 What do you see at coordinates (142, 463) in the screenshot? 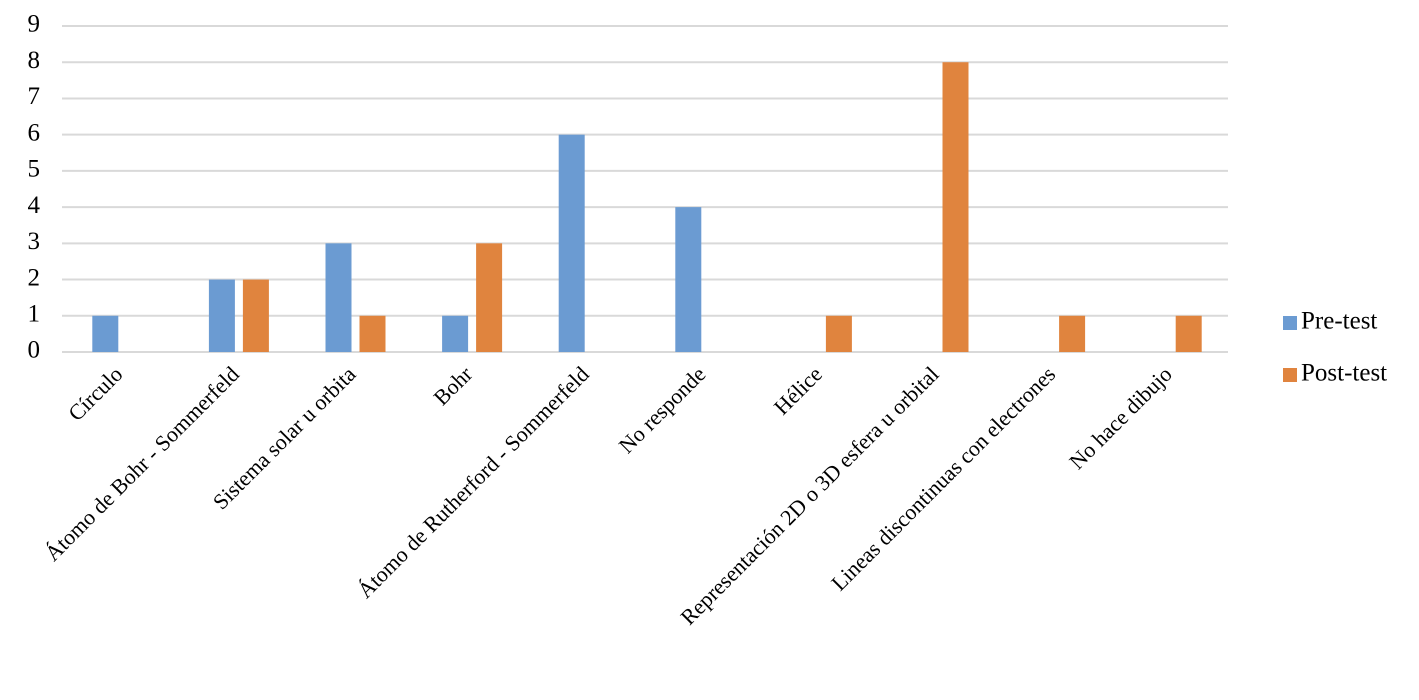
I see `x-tick-label: Átomo de Bohr - Sommerfeld` at bounding box center [142, 463].